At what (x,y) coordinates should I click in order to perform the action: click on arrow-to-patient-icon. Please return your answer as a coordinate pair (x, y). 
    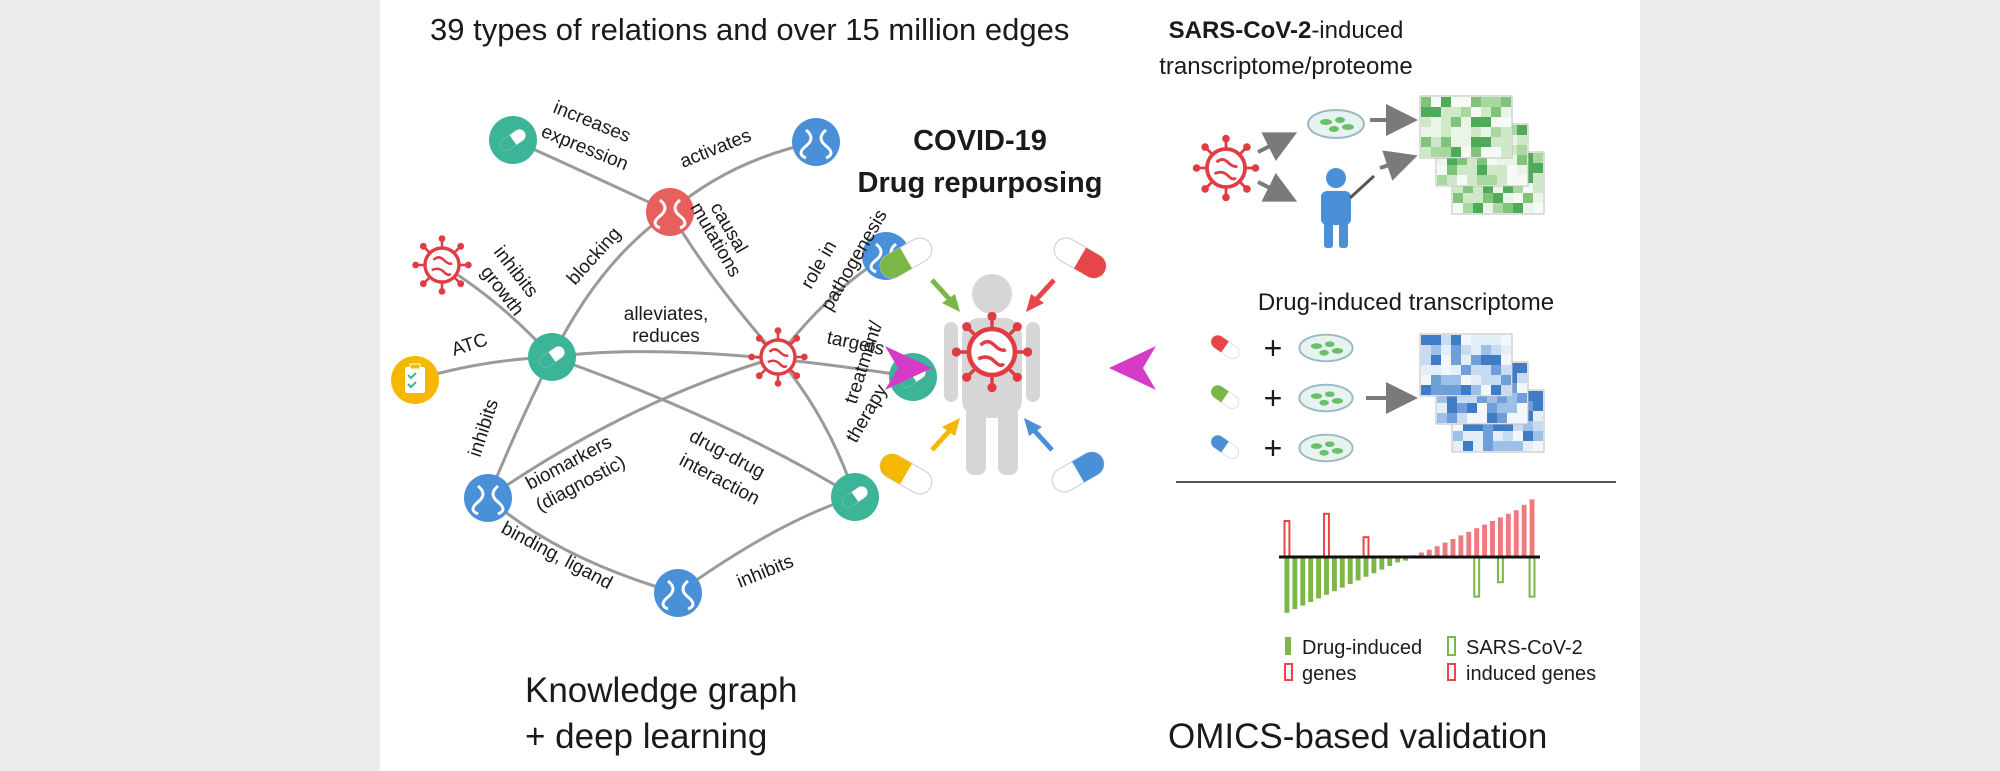
    Looking at the image, I should click on (1277, 187).